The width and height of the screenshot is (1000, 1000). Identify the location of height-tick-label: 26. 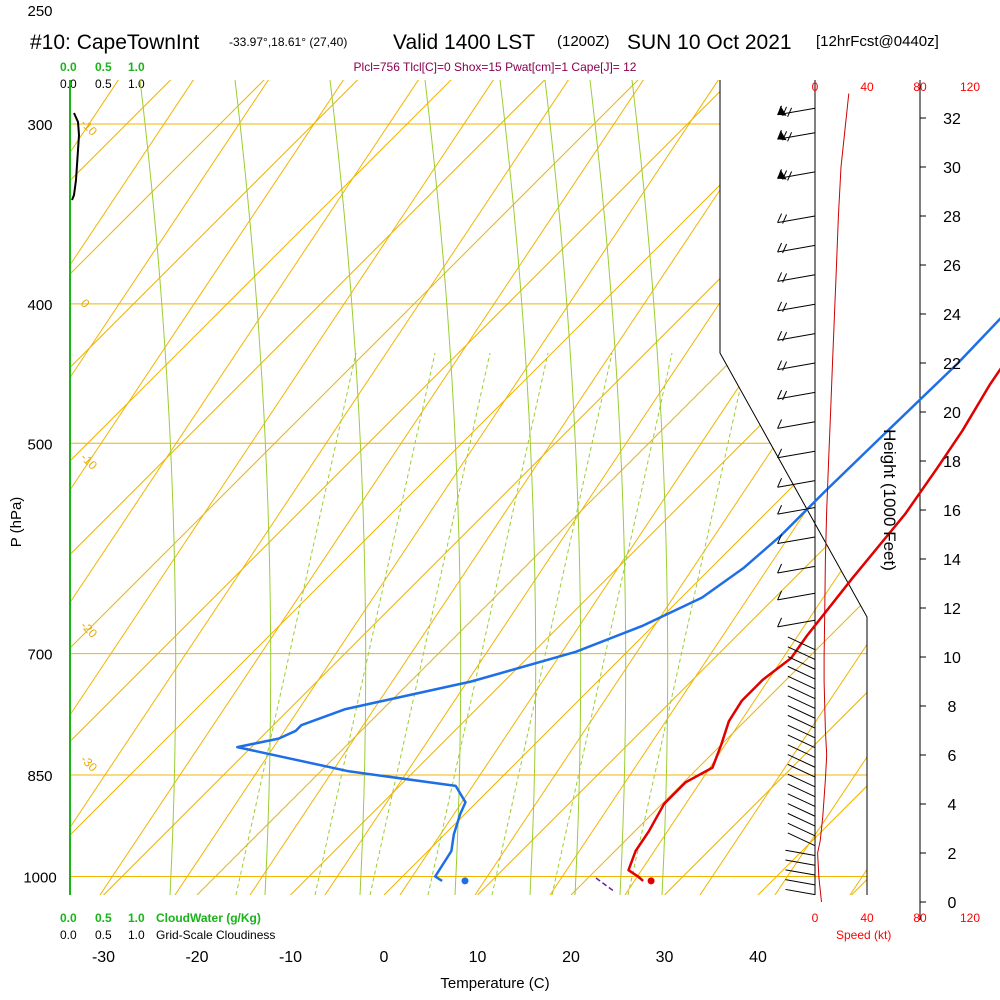
(952, 266).